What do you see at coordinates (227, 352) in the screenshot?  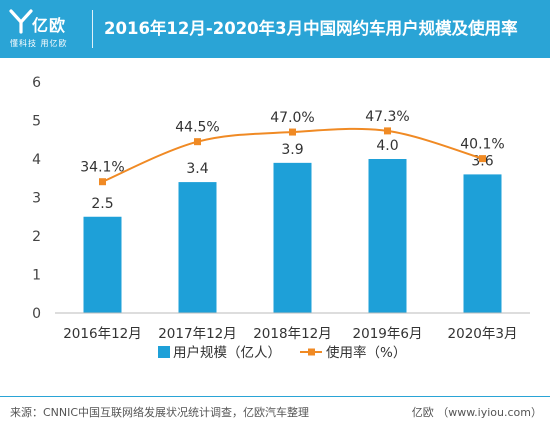 I see `legend-bar-label: 用户规模（亿人）` at bounding box center [227, 352].